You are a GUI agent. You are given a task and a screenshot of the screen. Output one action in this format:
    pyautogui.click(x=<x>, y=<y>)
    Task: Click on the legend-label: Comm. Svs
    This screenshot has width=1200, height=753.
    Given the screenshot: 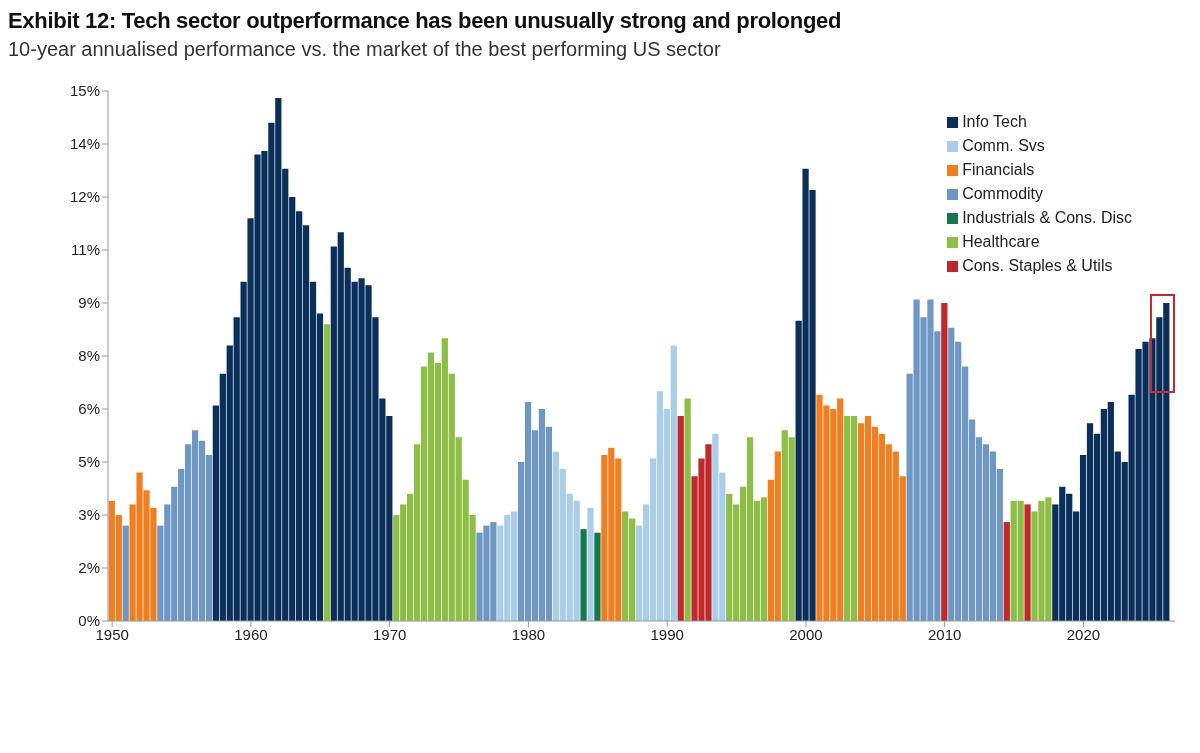 What is the action you would take?
    pyautogui.click(x=1003, y=146)
    